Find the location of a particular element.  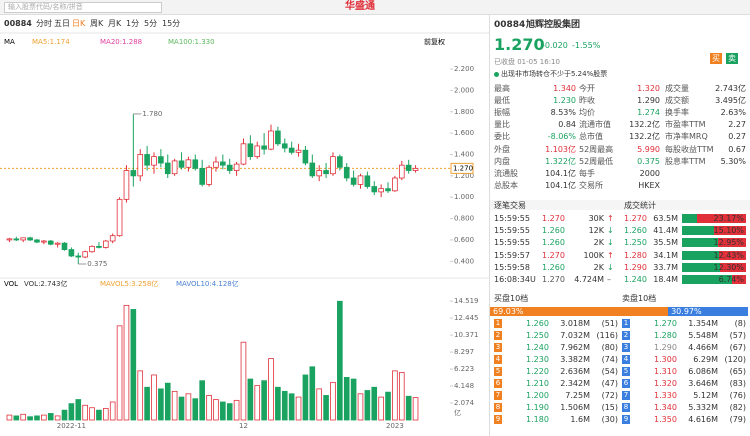

period-tab: 月K is located at coordinates (115, 23).